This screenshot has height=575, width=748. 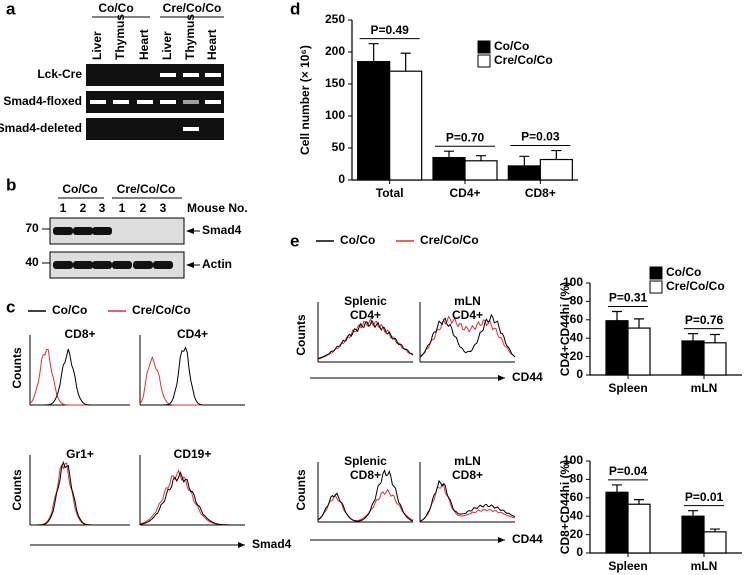 What do you see at coordinates (577, 497) in the screenshot?
I see `y-tick-label: 60` at bounding box center [577, 497].